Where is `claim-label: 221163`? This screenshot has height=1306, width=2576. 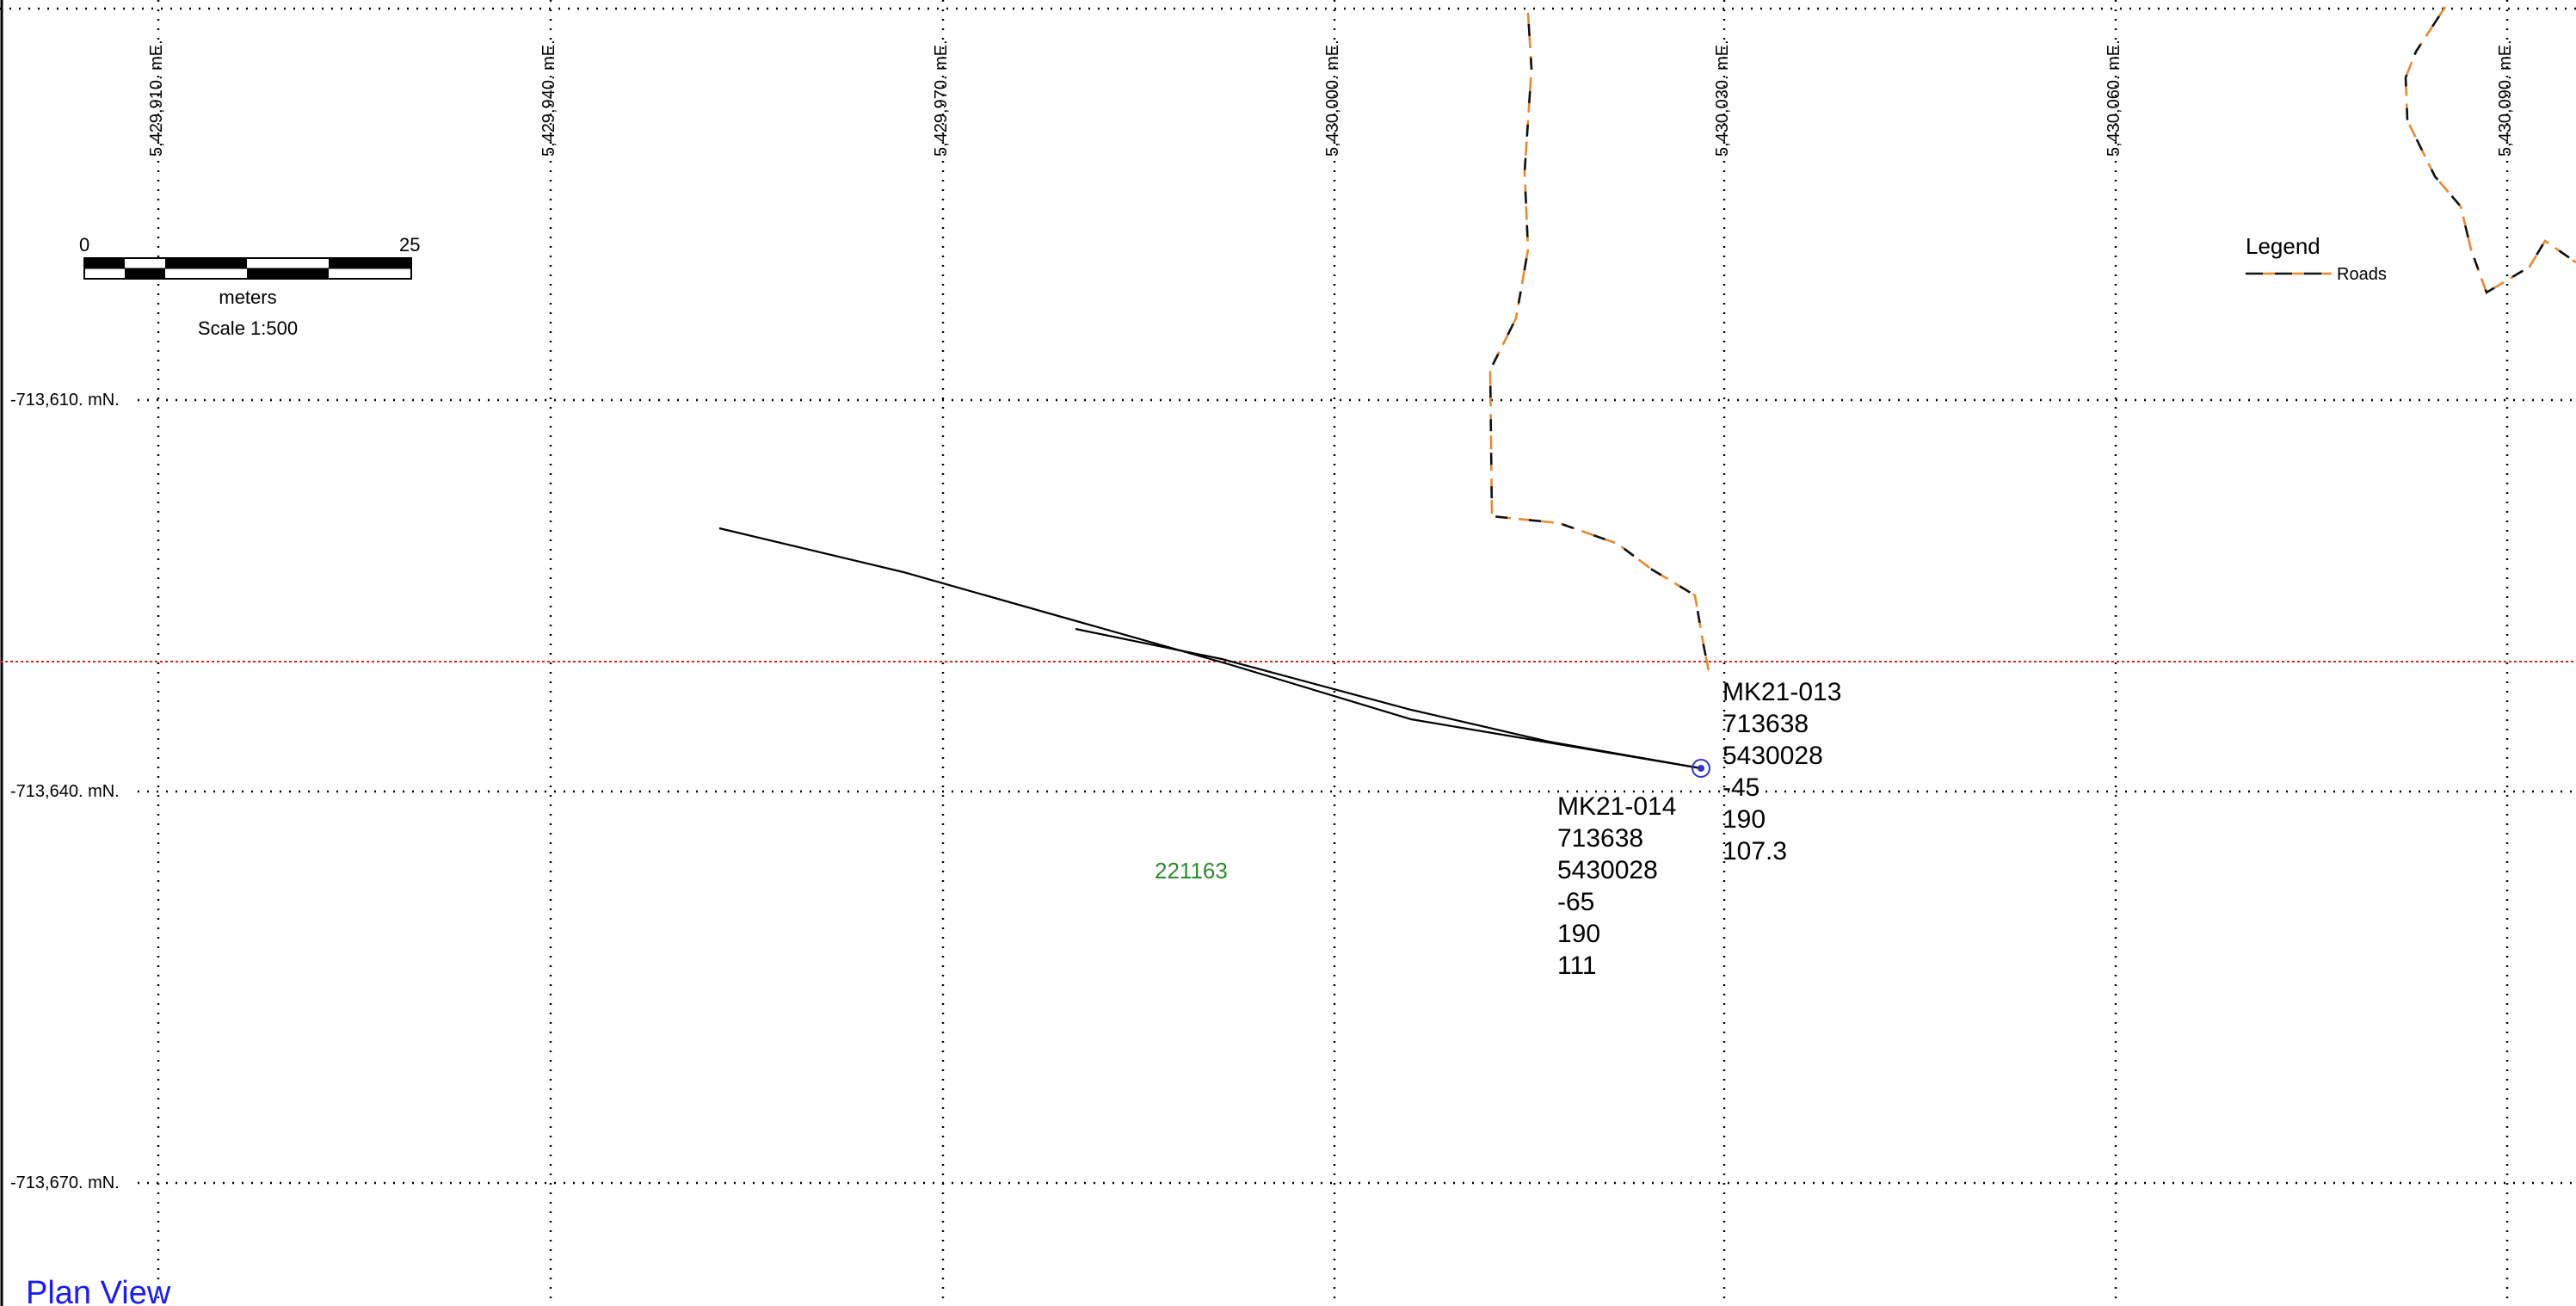 claim-label: 221163 is located at coordinates (1191, 871).